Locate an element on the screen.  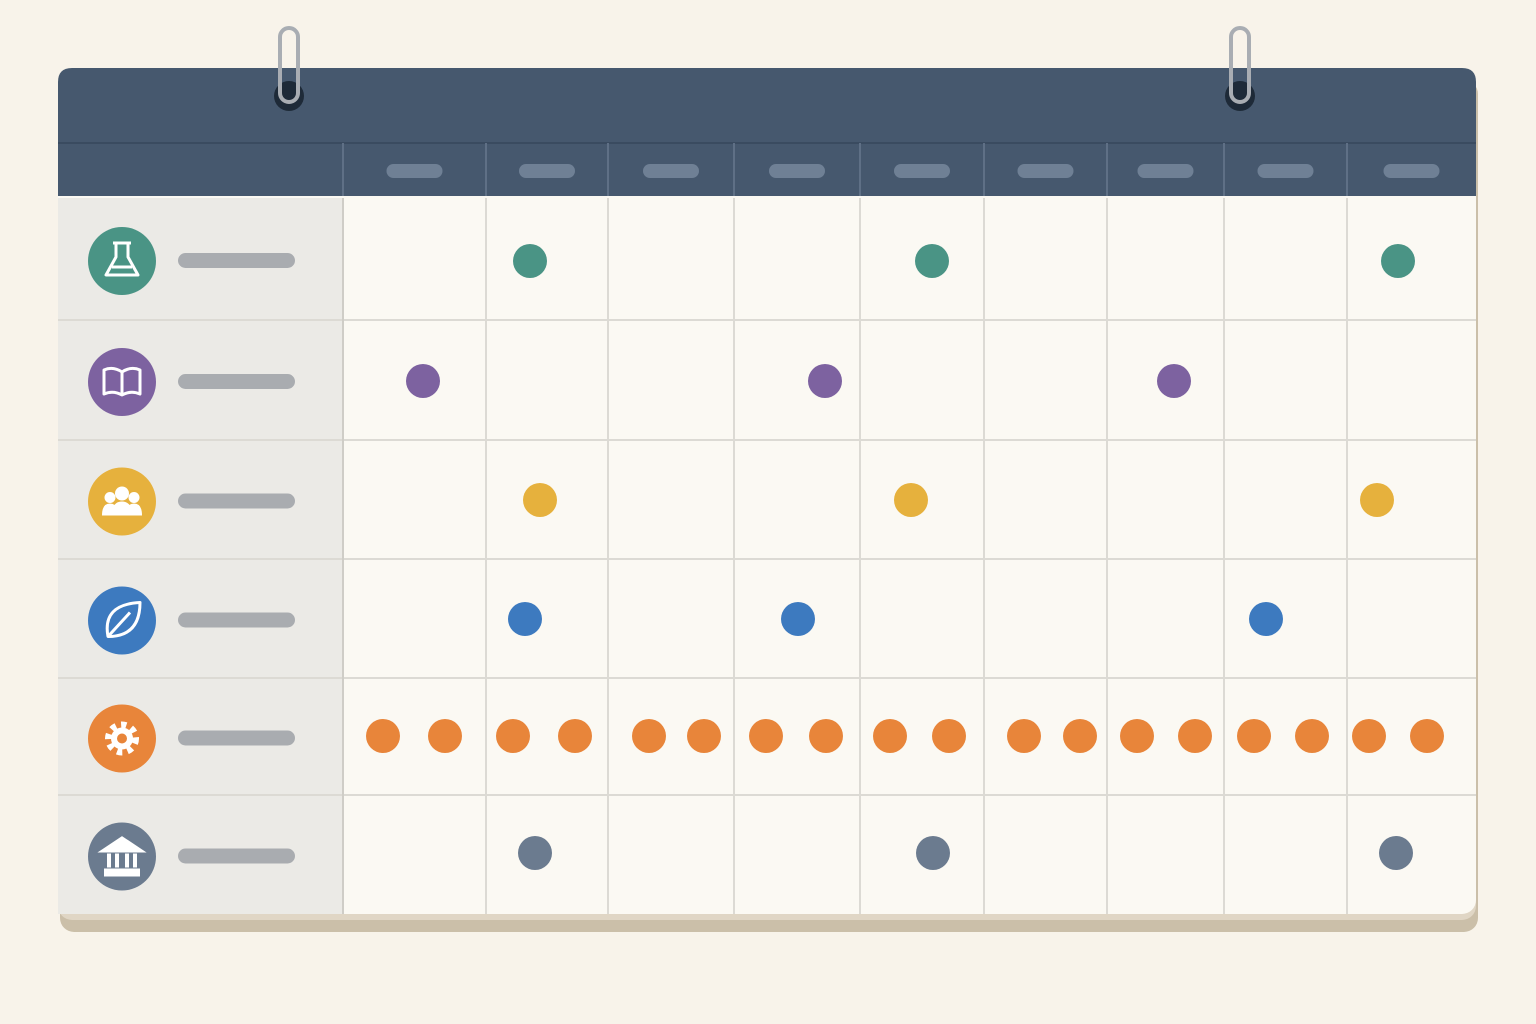
icon-gear is located at coordinates (122, 738).